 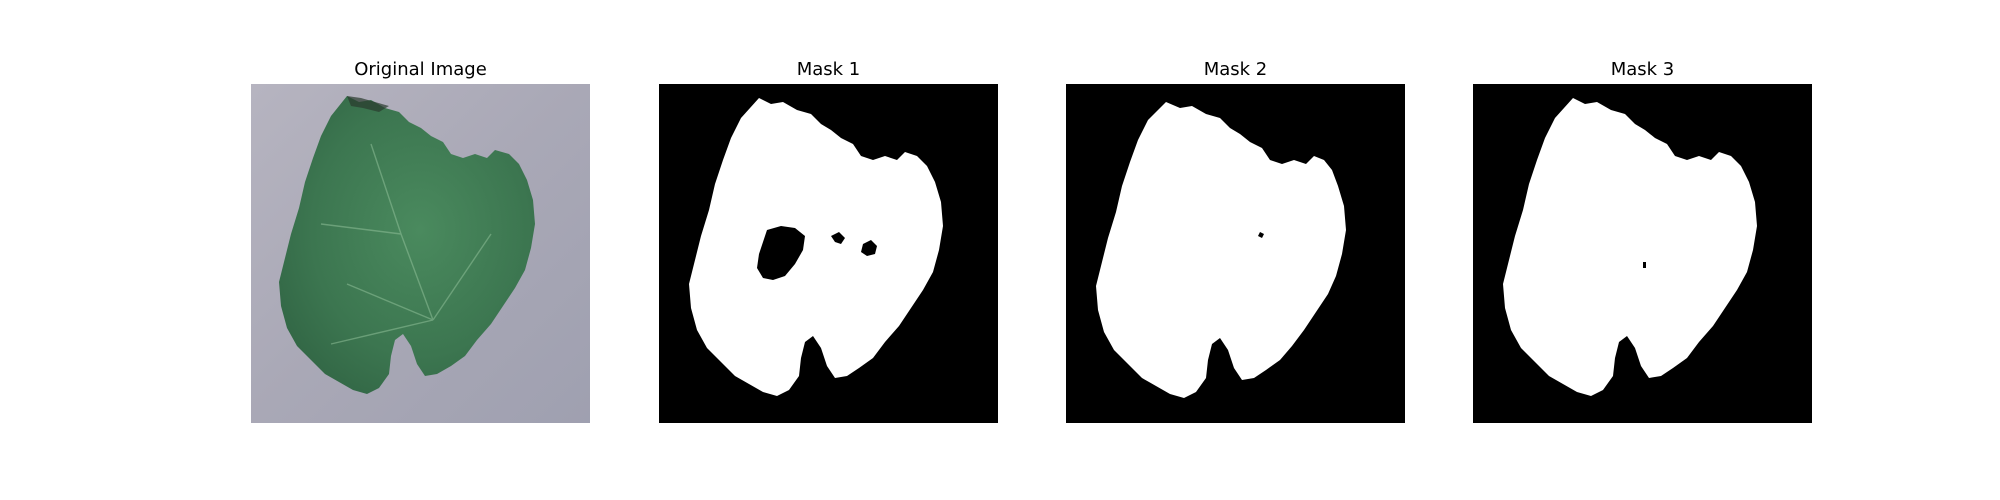 I want to click on panel-title: Mask 2, so click(x=1235, y=69).